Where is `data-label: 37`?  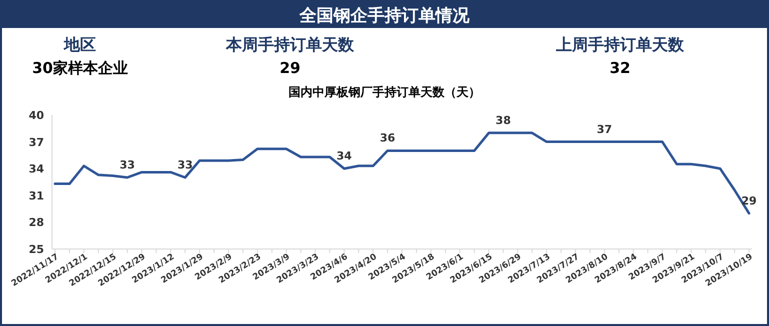 data-label: 37 is located at coordinates (604, 129).